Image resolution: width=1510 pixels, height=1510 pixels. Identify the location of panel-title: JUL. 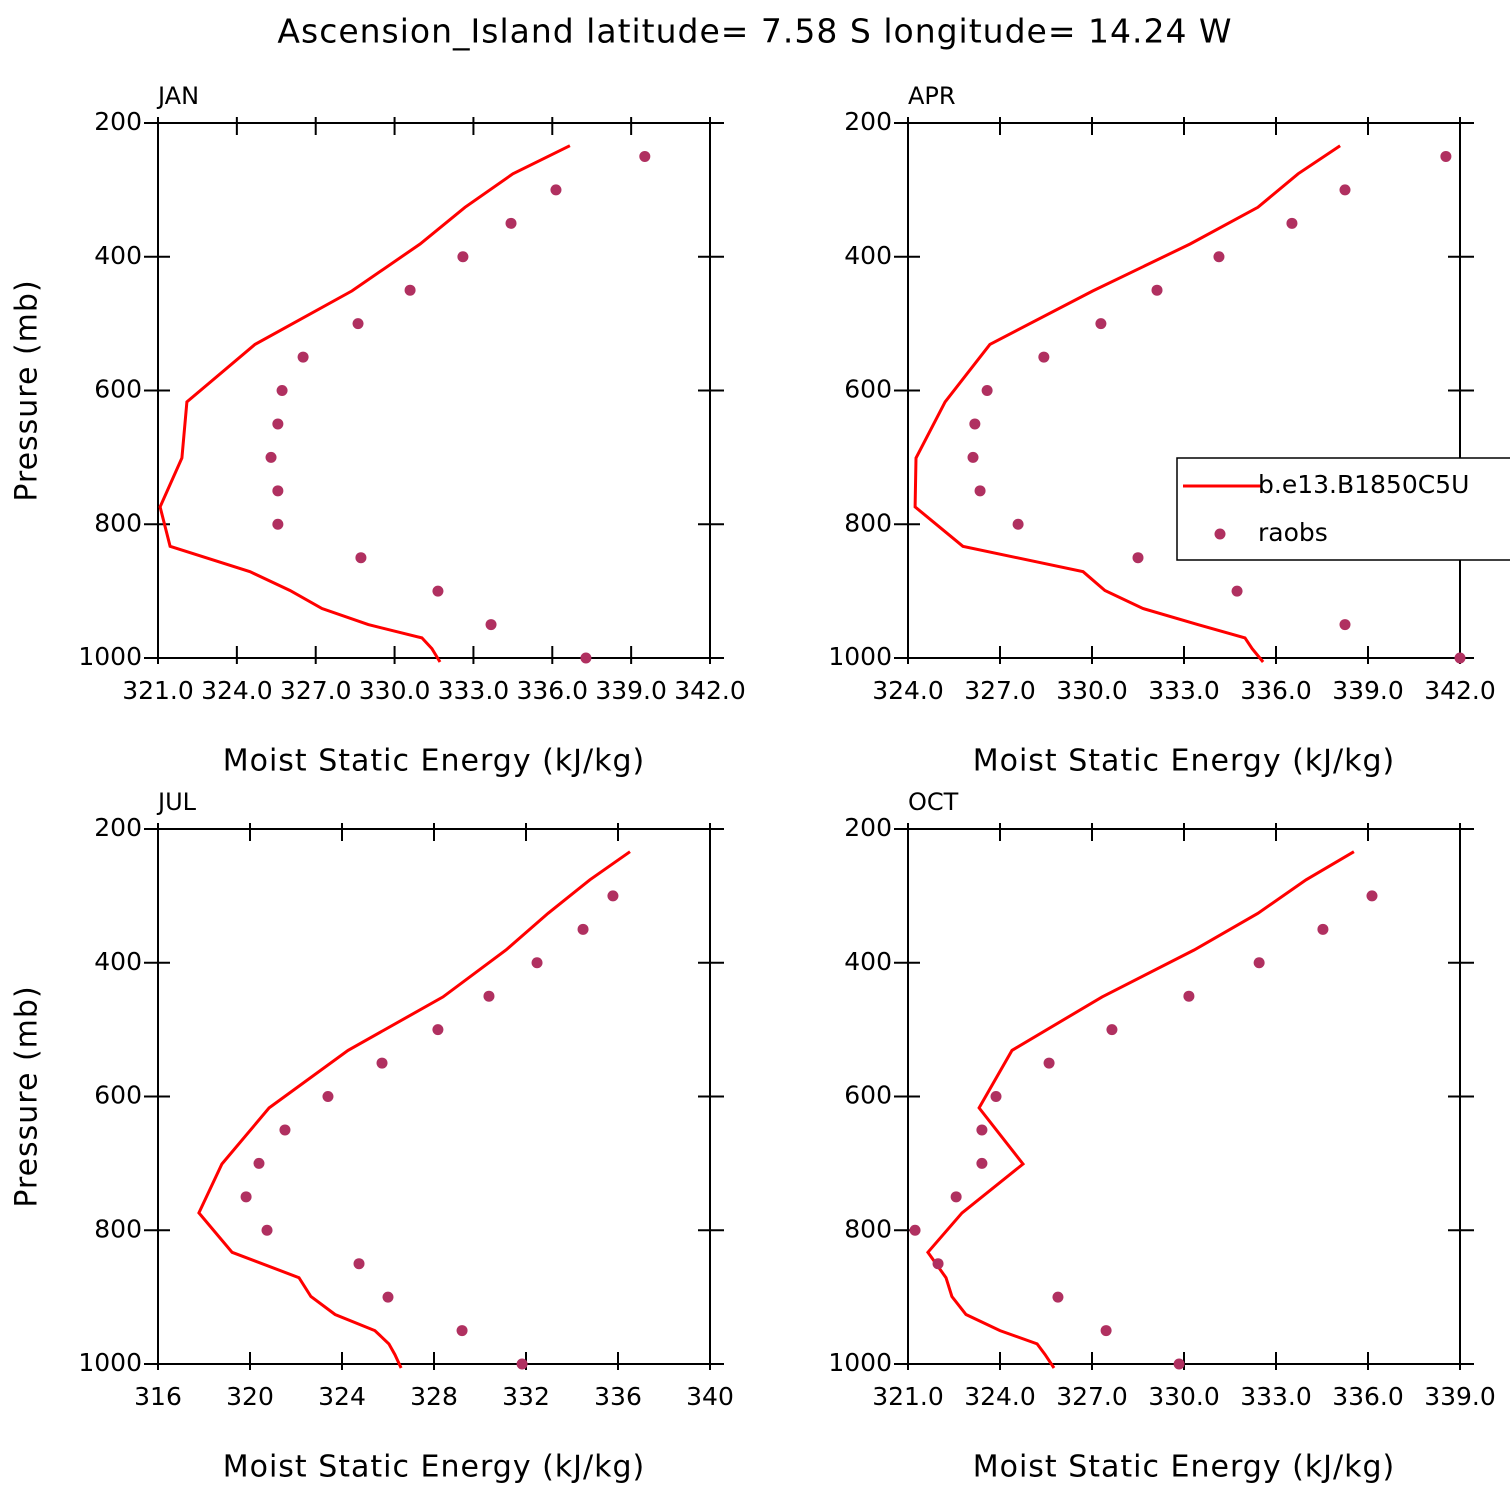
(176, 802).